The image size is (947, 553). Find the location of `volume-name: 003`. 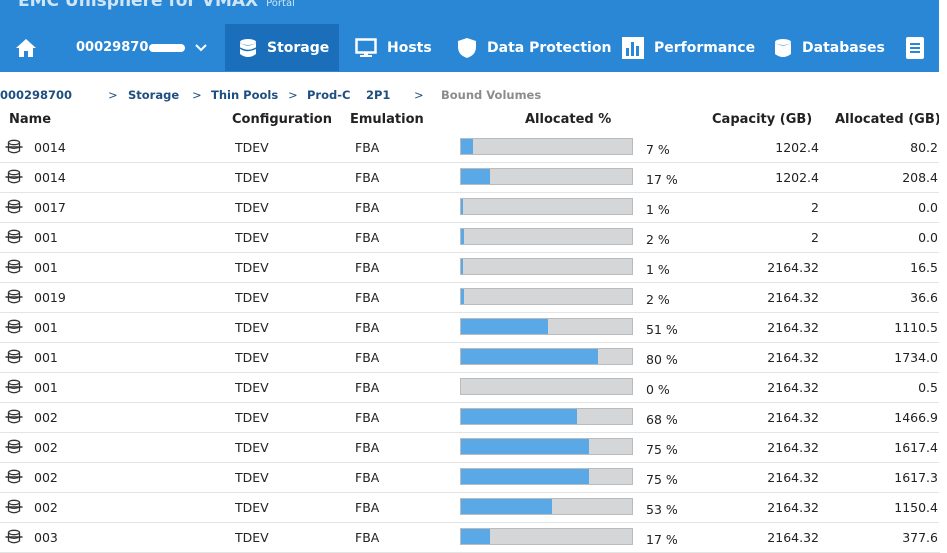

volume-name: 003 is located at coordinates (46, 537).